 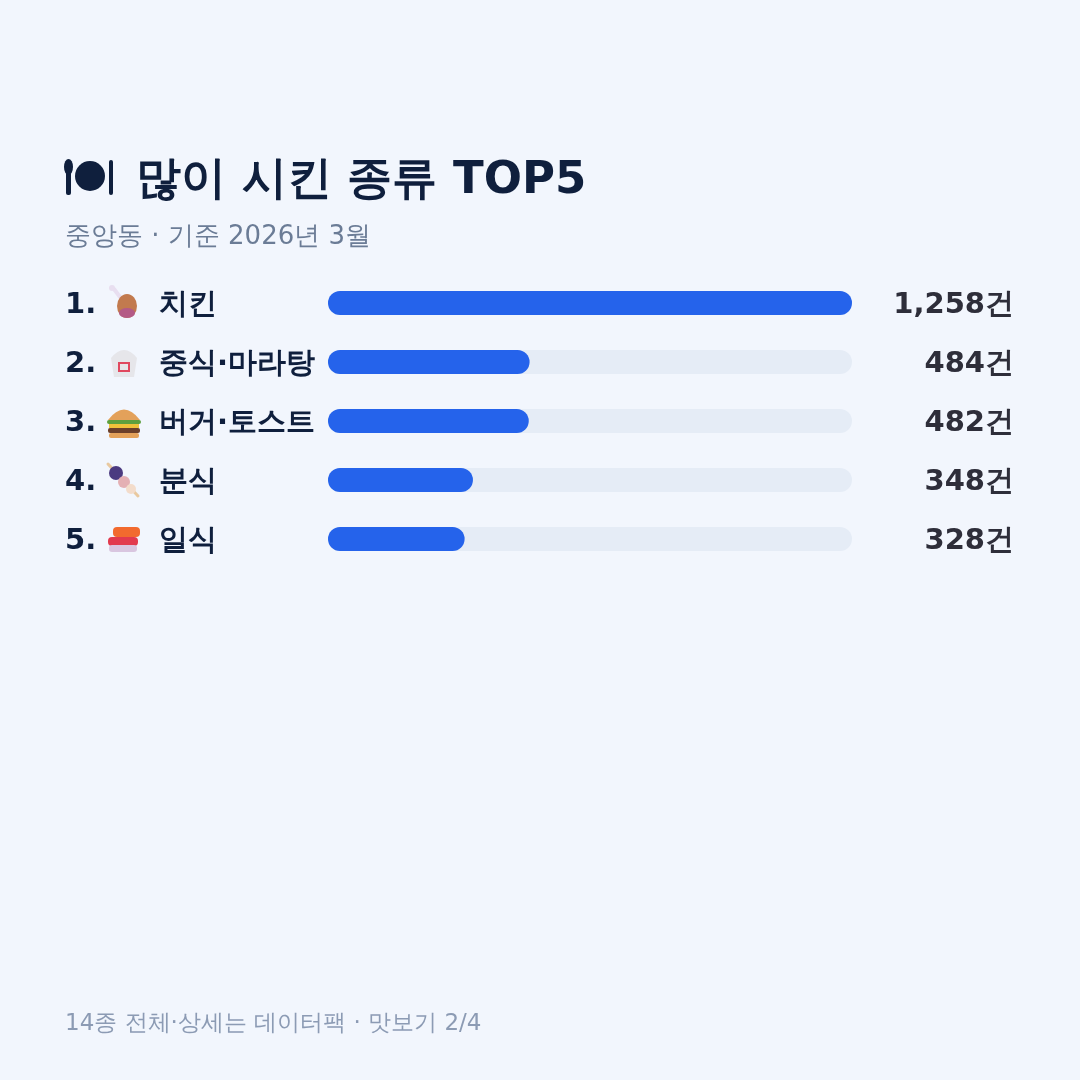 What do you see at coordinates (969, 480) in the screenshot?
I see `data-label: 348건` at bounding box center [969, 480].